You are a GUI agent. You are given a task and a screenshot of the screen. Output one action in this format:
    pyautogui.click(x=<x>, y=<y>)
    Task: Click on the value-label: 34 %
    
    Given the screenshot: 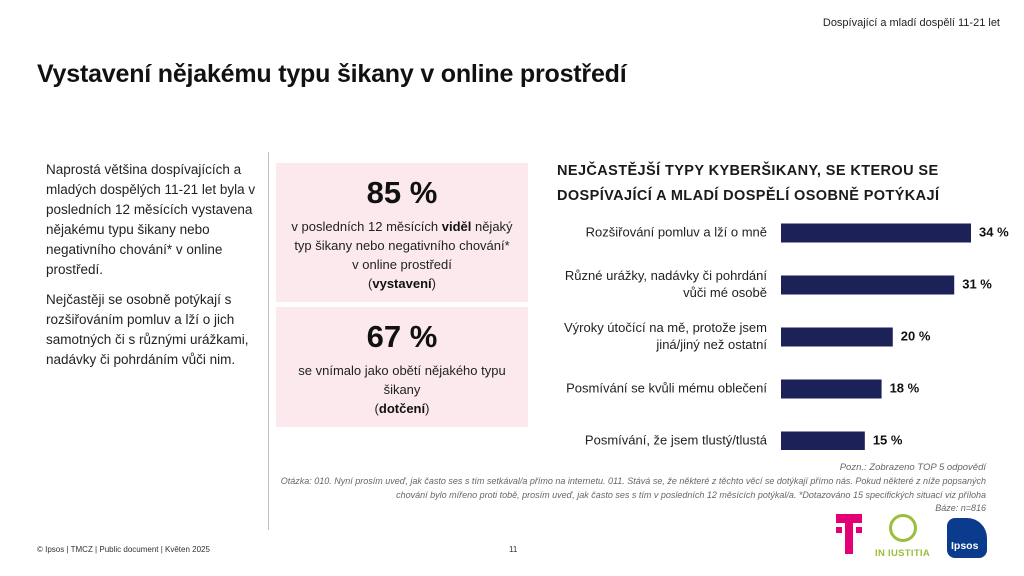 What is the action you would take?
    pyautogui.click(x=994, y=231)
    